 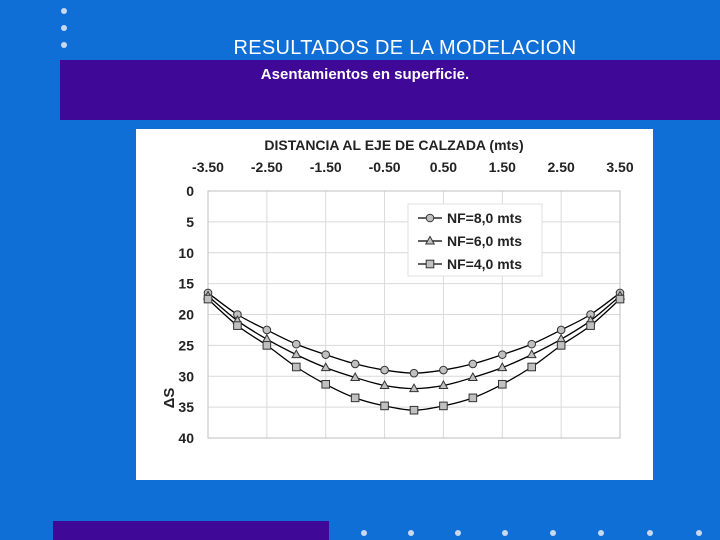 What do you see at coordinates (385, 167) in the screenshot?
I see `x-tick-label: -0.50` at bounding box center [385, 167].